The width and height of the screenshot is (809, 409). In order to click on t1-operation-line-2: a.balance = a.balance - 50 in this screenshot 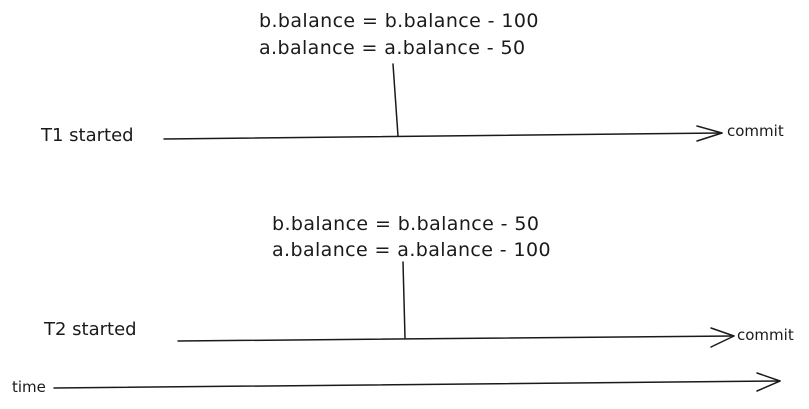, I will do `click(392, 48)`.